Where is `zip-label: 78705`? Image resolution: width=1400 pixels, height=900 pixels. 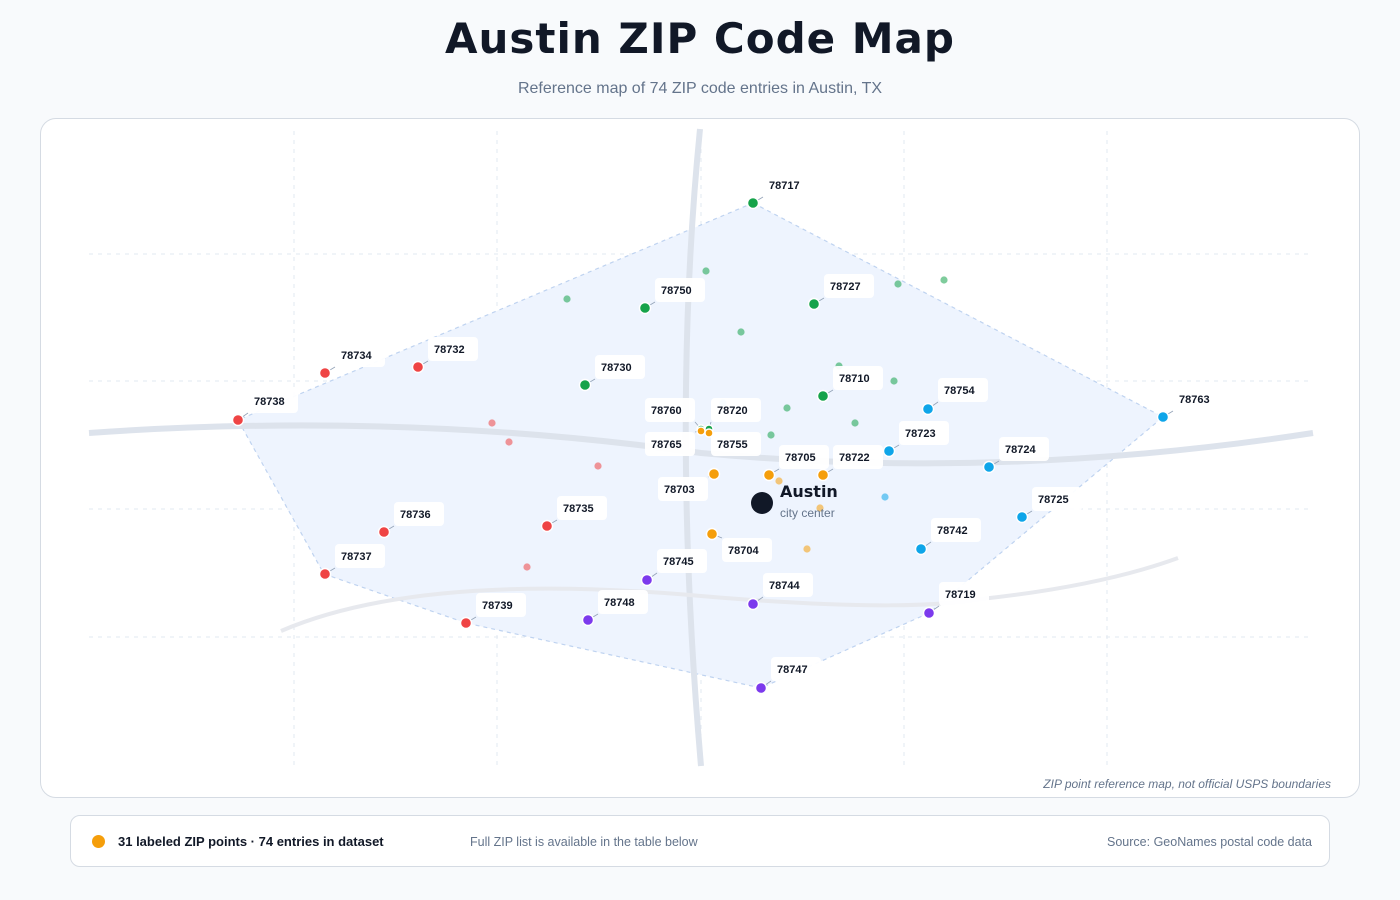
zip-label: 78705 is located at coordinates (800, 458).